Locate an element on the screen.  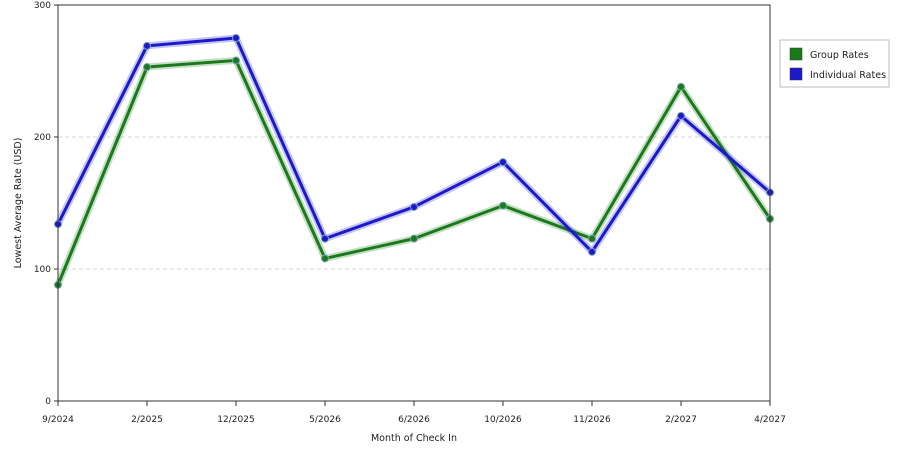
legend: Group Rates Individual Rates is located at coordinates (834, 63).